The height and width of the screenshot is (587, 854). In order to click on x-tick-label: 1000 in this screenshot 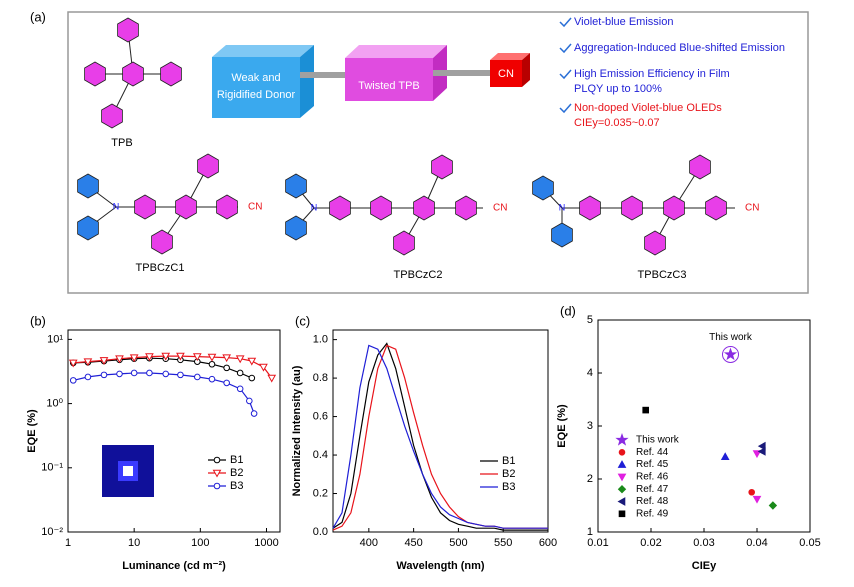, I will do `click(266, 543)`.